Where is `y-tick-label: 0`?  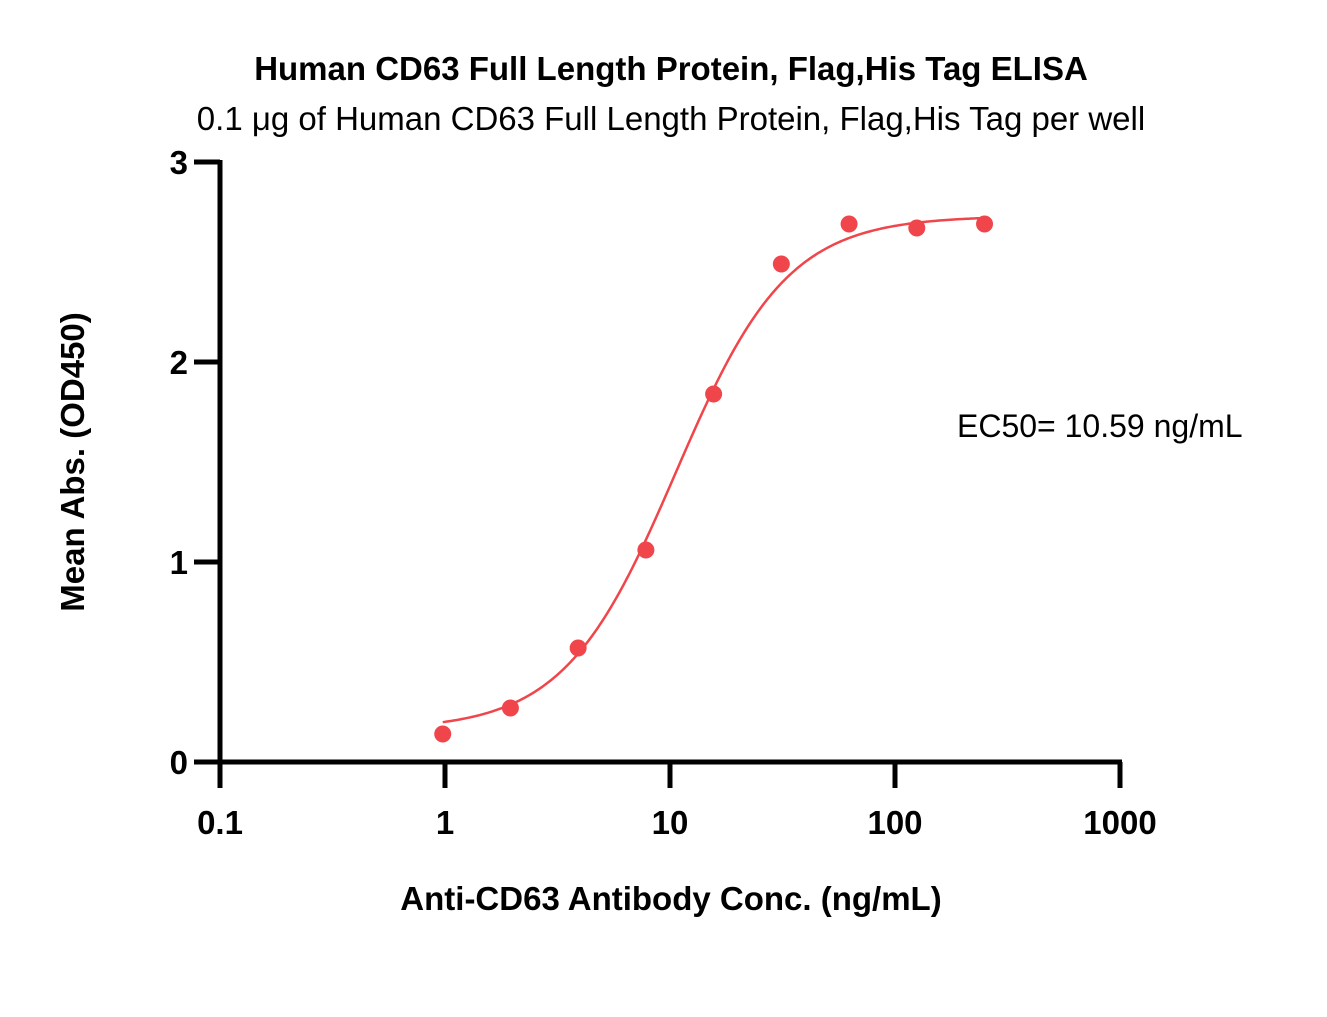 y-tick-label: 0 is located at coordinates (179, 762).